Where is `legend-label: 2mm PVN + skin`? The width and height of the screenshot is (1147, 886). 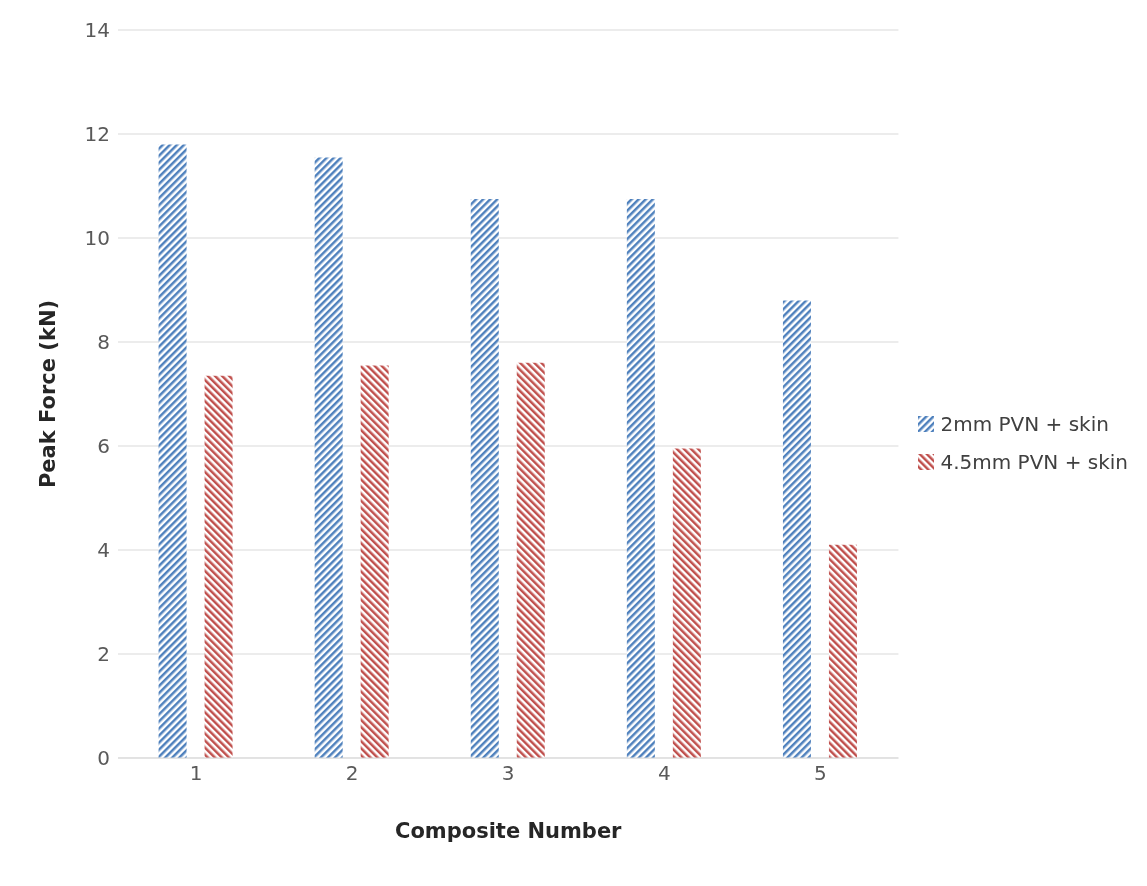
legend-label: 2mm PVN + skin is located at coordinates (1024, 424).